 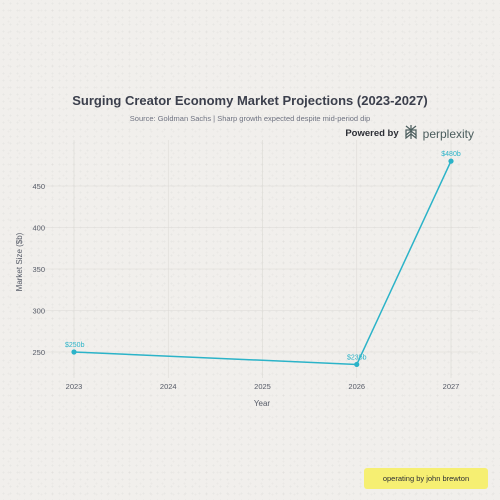 I want to click on x-tick-labels: 2023 2024 2025 2026 2027, so click(x=263, y=386).